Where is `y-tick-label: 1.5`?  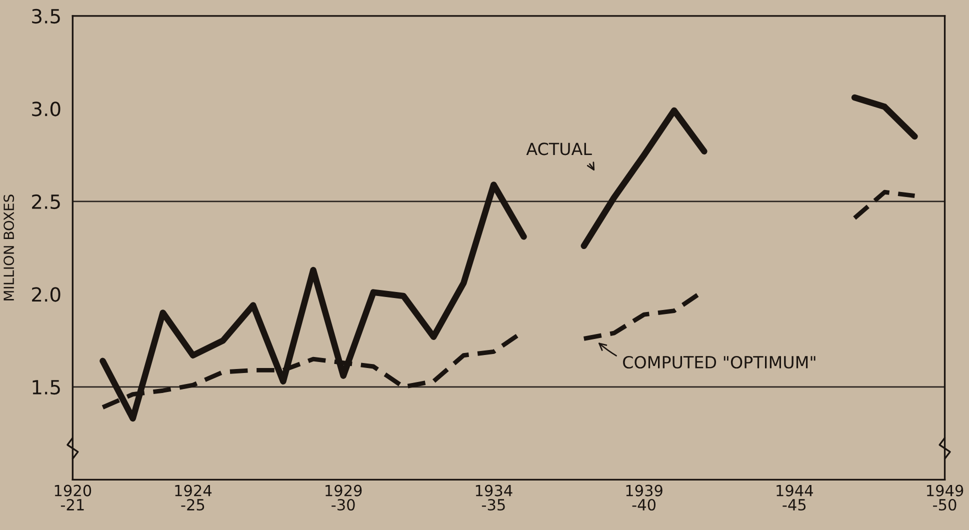 y-tick-label: 1.5 is located at coordinates (46, 387).